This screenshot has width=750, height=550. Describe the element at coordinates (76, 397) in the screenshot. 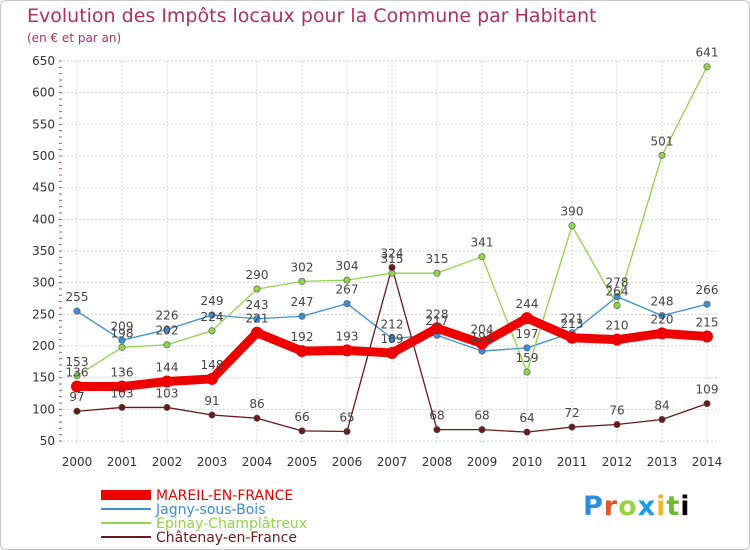

I see `data-label: 97` at that location.